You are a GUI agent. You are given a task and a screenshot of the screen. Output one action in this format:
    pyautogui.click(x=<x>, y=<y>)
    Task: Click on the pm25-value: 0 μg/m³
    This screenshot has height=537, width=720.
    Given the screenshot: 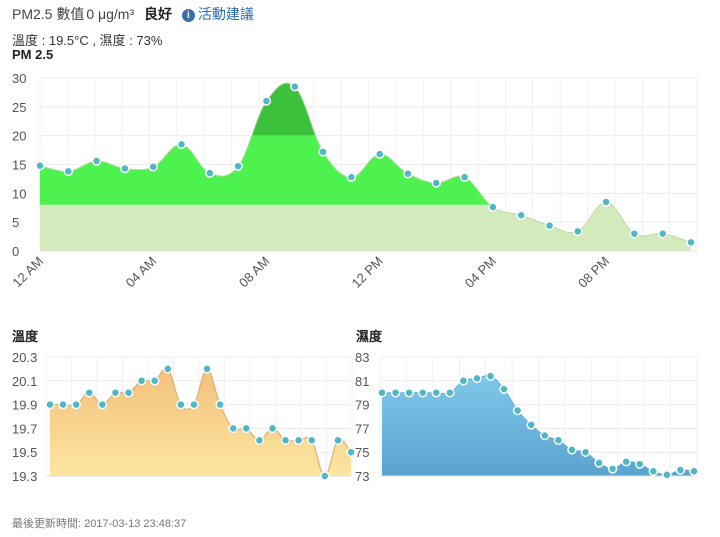 What is the action you would take?
    pyautogui.click(x=110, y=14)
    